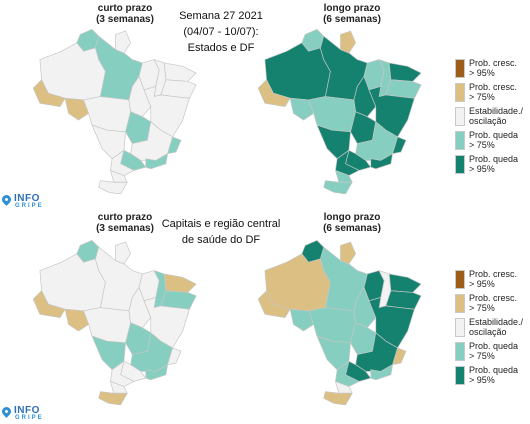 This screenshot has width=530, height=424. I want to click on panel-title: Capitais e região central de saúde do DF, so click(221, 232).